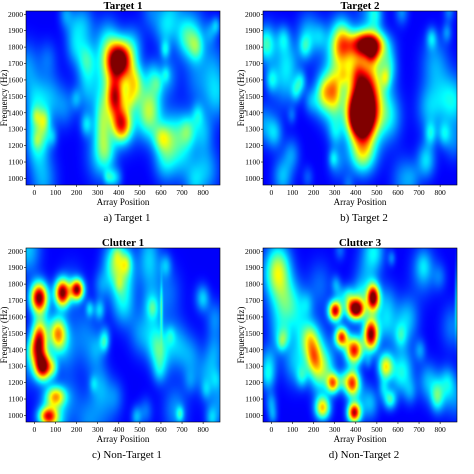 The image size is (474, 474). What do you see at coordinates (364, 218) in the screenshot?
I see `panel-caption: b) Target 2` at bounding box center [364, 218].